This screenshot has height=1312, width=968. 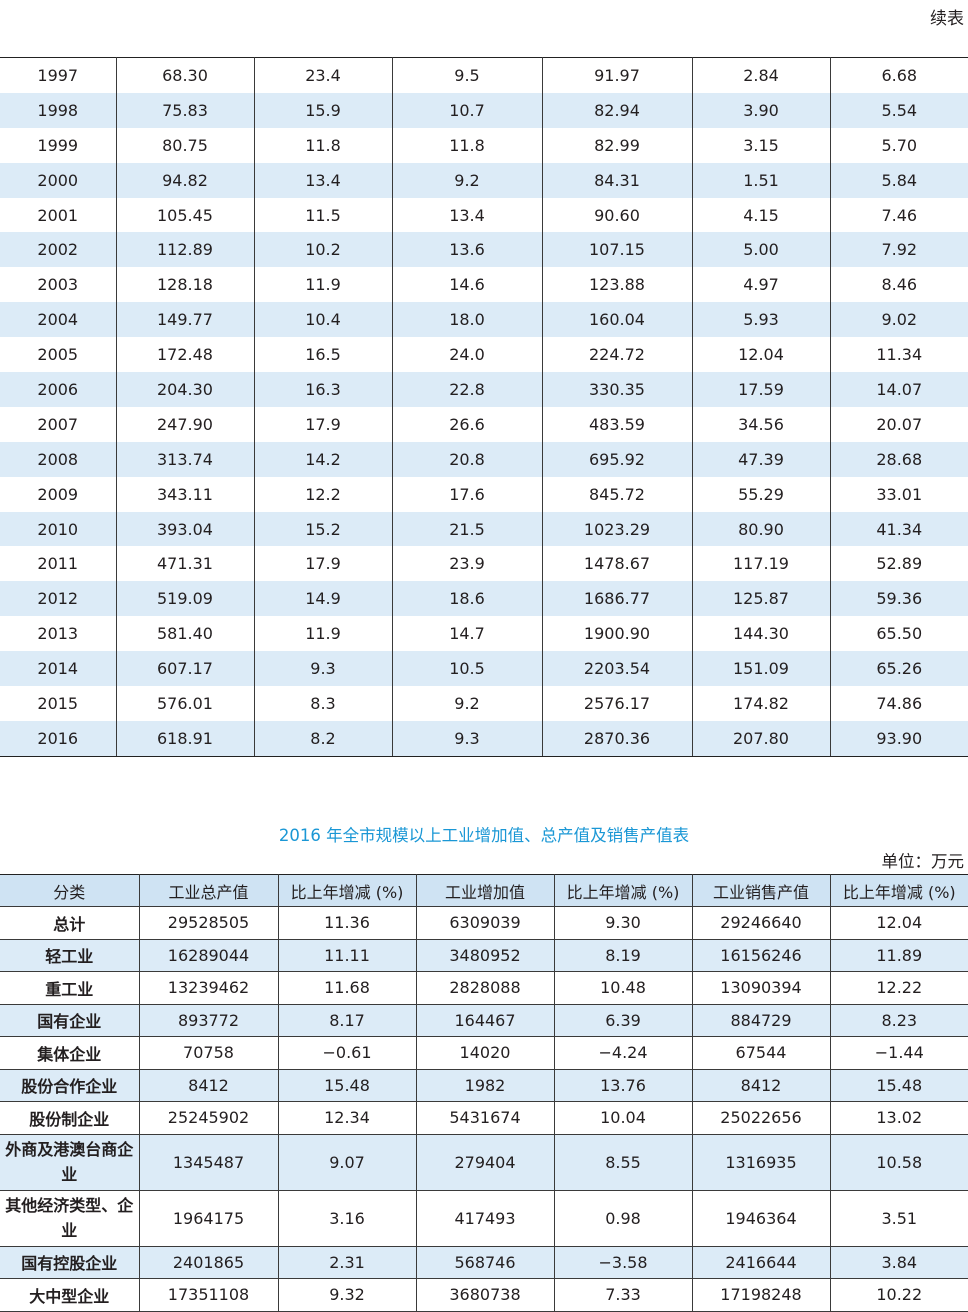 What do you see at coordinates (467, 634) in the screenshot?
I see `table-cell: 14.7` at bounding box center [467, 634].